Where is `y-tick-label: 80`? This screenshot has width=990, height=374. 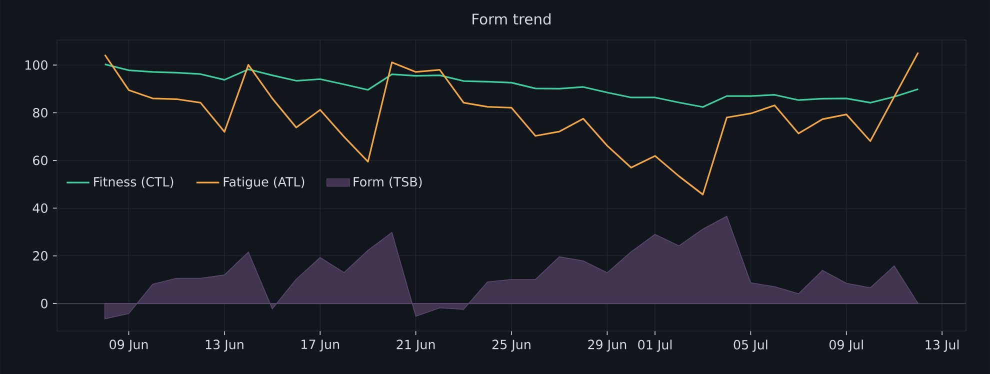
y-tick-label: 80 is located at coordinates (40, 113).